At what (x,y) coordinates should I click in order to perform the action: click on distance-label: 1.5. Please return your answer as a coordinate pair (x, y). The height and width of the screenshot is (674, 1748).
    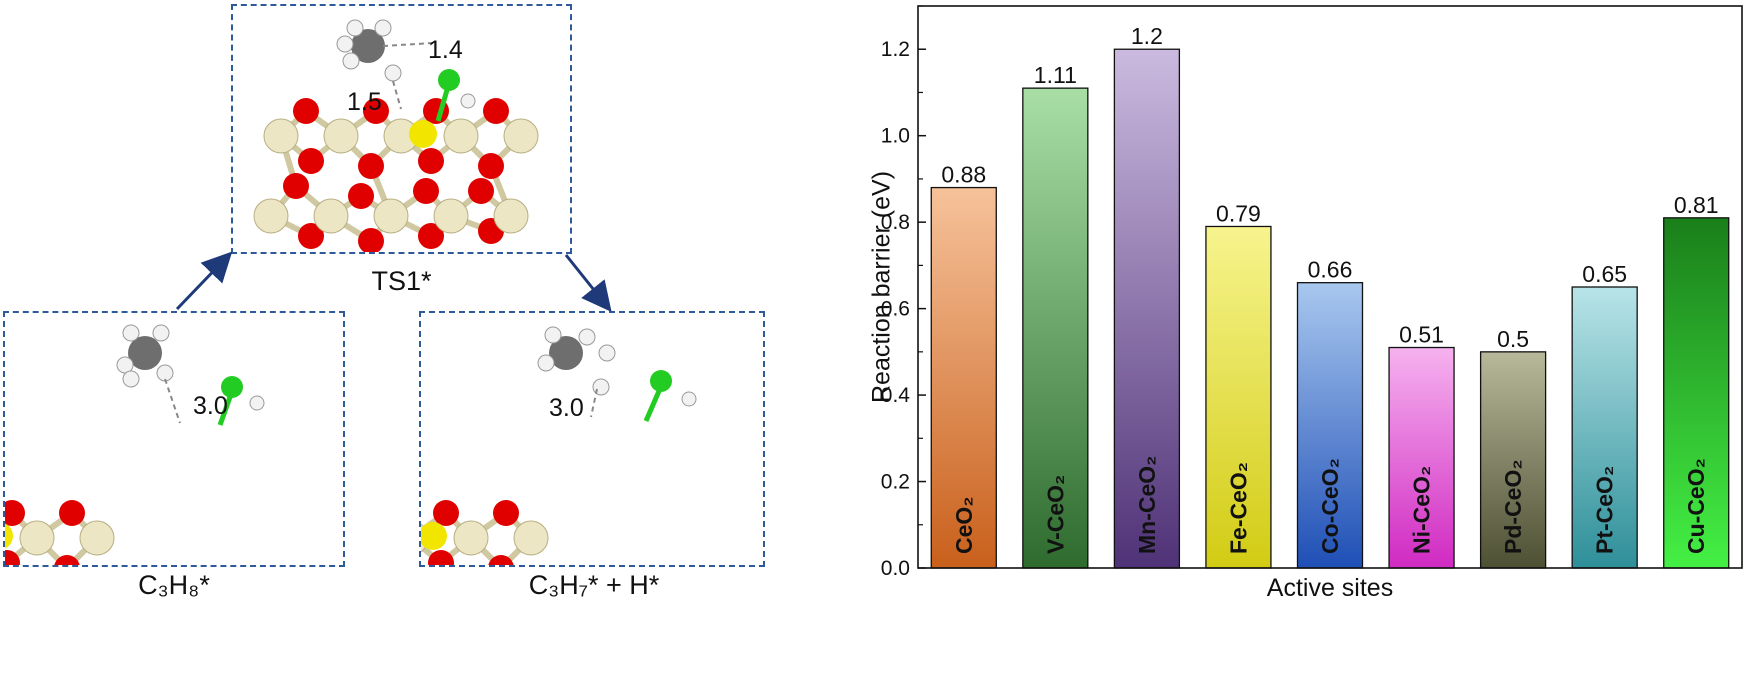
    Looking at the image, I should click on (364, 102).